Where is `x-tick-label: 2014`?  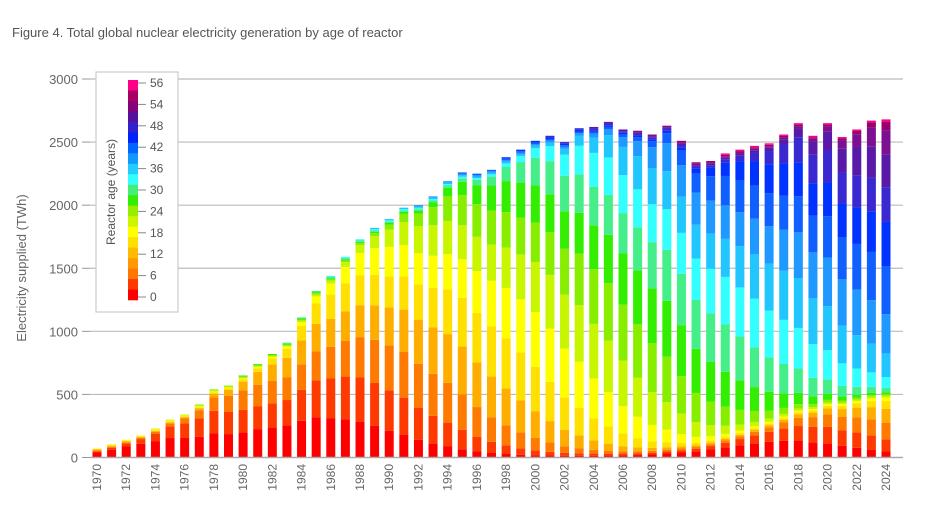 x-tick-label: 2014 is located at coordinates (740, 477).